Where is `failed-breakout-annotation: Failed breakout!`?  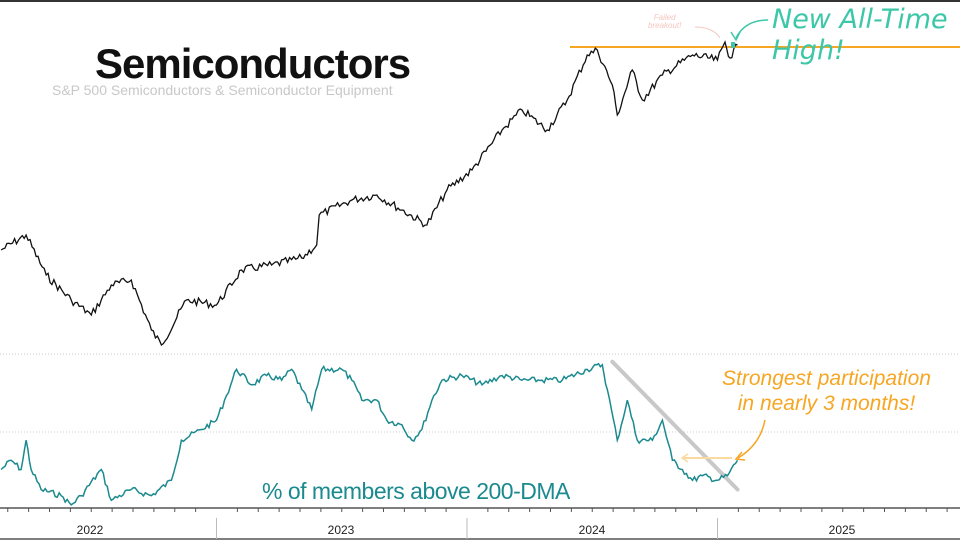 failed-breakout-annotation: Failed breakout! is located at coordinates (664, 22).